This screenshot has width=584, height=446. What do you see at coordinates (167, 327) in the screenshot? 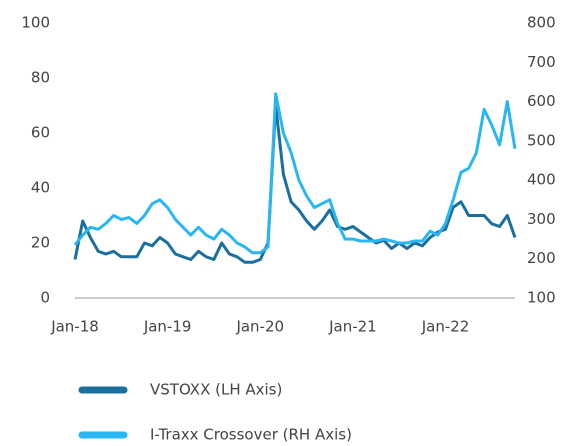
I see `x-tick-label: Jan-19` at bounding box center [167, 327].